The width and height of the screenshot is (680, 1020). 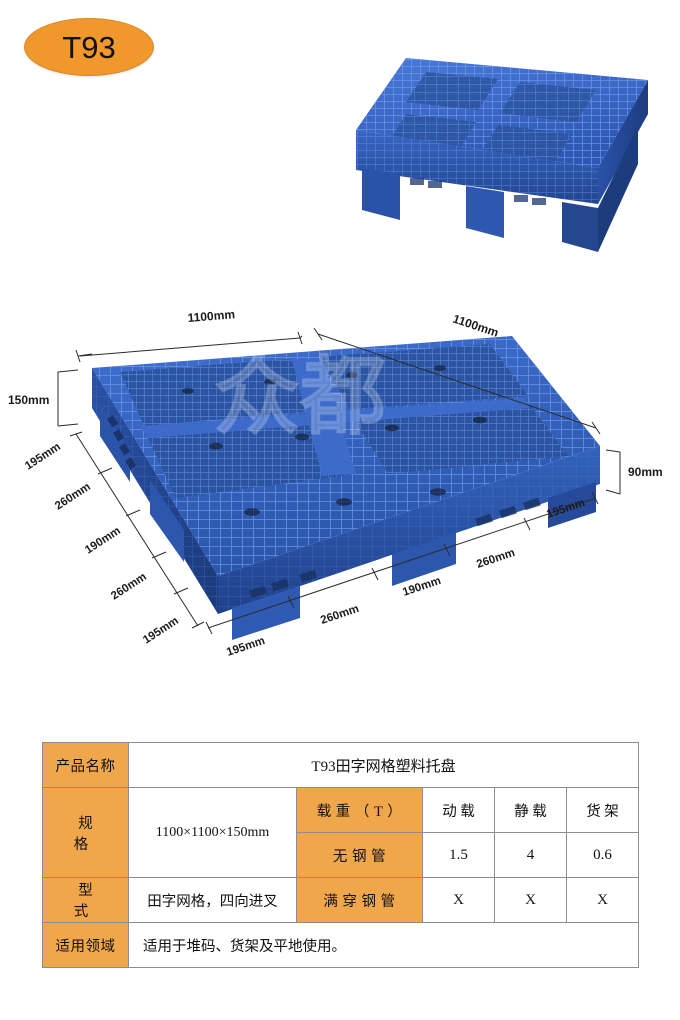 I want to click on cell-spec-label: 规 格, so click(x=91, y=832).